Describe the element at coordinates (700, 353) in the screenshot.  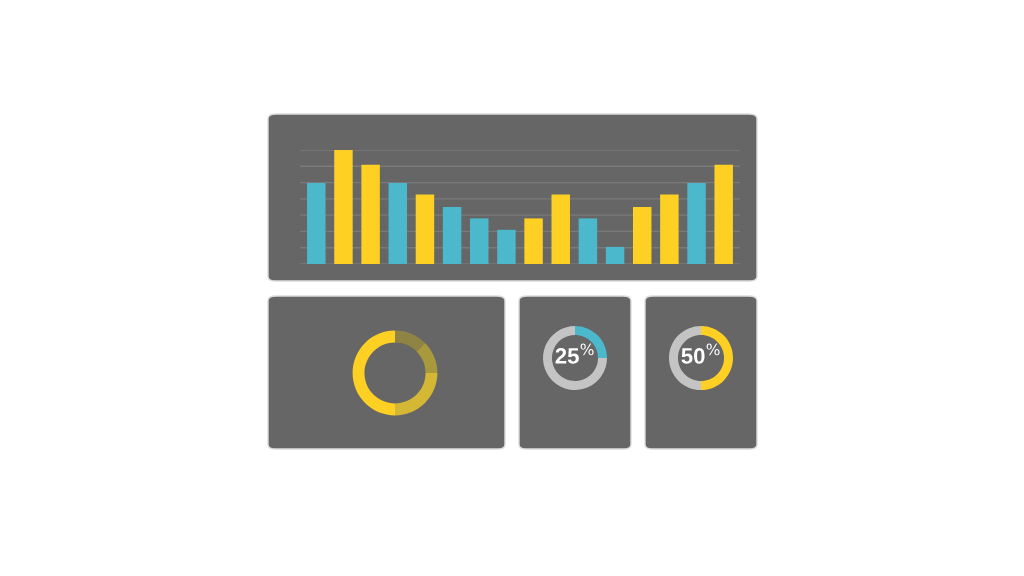
I see `text: 50$^{%}$` at that location.